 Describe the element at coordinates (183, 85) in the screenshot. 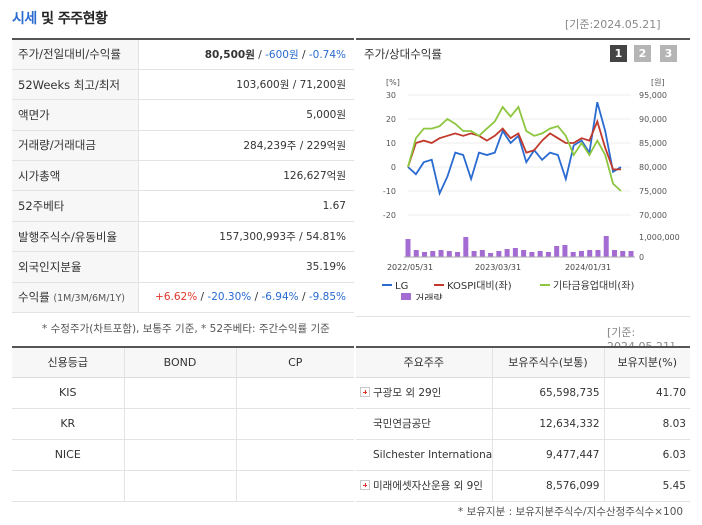

I see `summary-row-52w: 52Weeks 최고/최저 103,600원 / 71,200원` at that location.